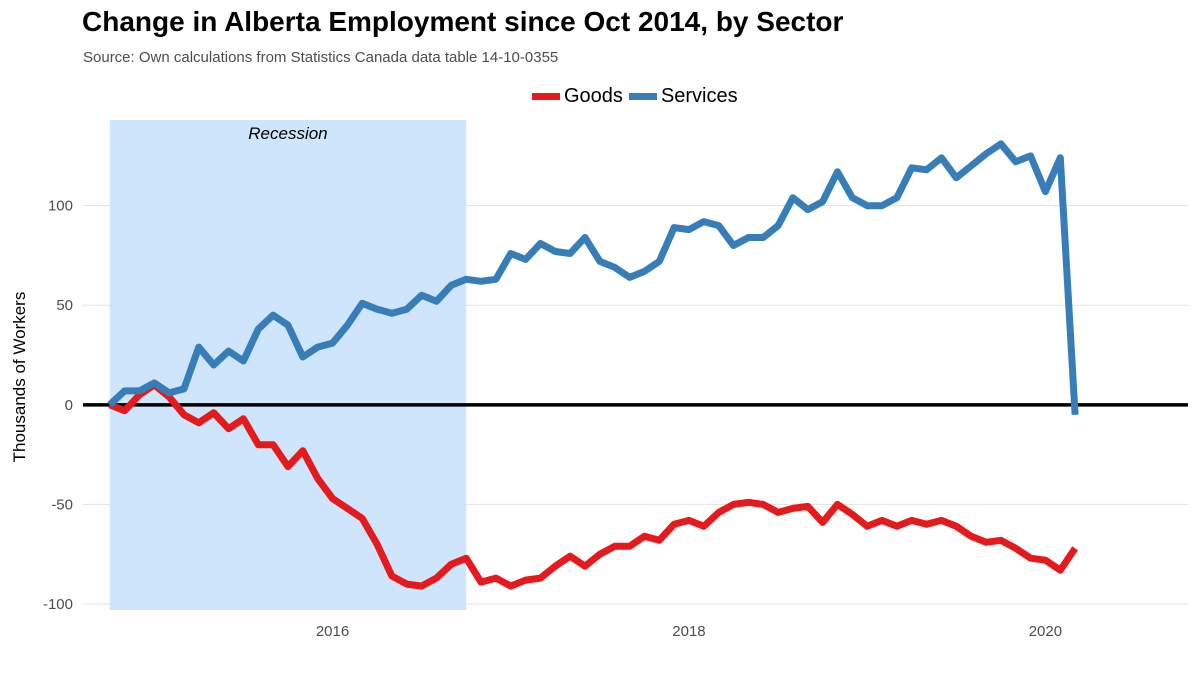 This screenshot has width=1200, height=675. Describe the element at coordinates (699, 96) in the screenshot. I see `legend-label-services: Services` at that location.